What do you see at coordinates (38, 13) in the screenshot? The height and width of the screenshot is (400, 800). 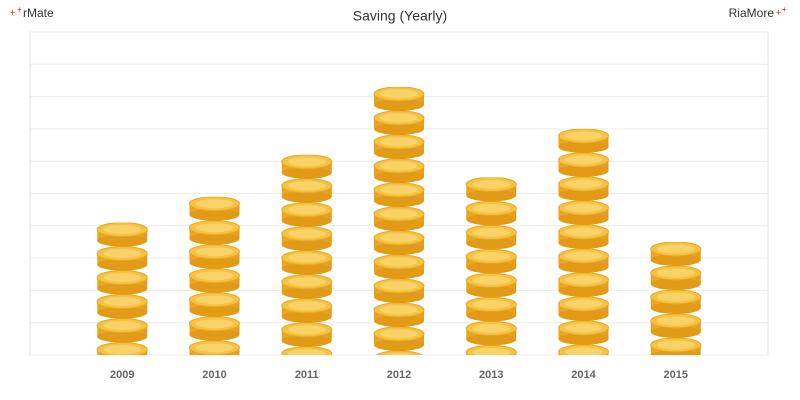 I see `brand-text: rMate` at bounding box center [38, 13].